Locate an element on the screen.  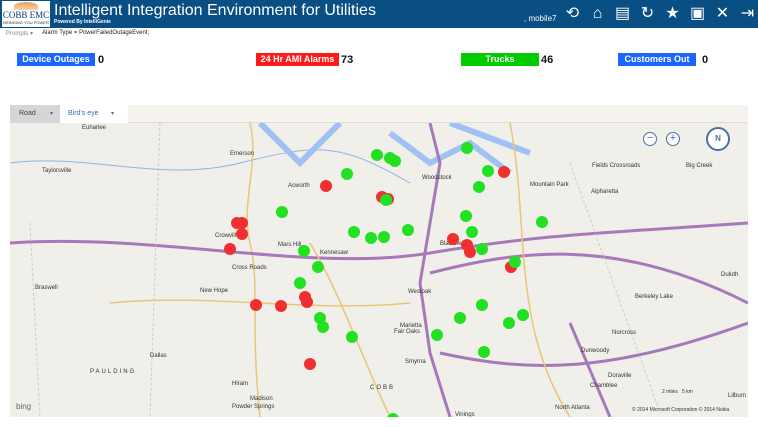
kpi-ami-alarms-value: 73 is located at coordinates (347, 60).